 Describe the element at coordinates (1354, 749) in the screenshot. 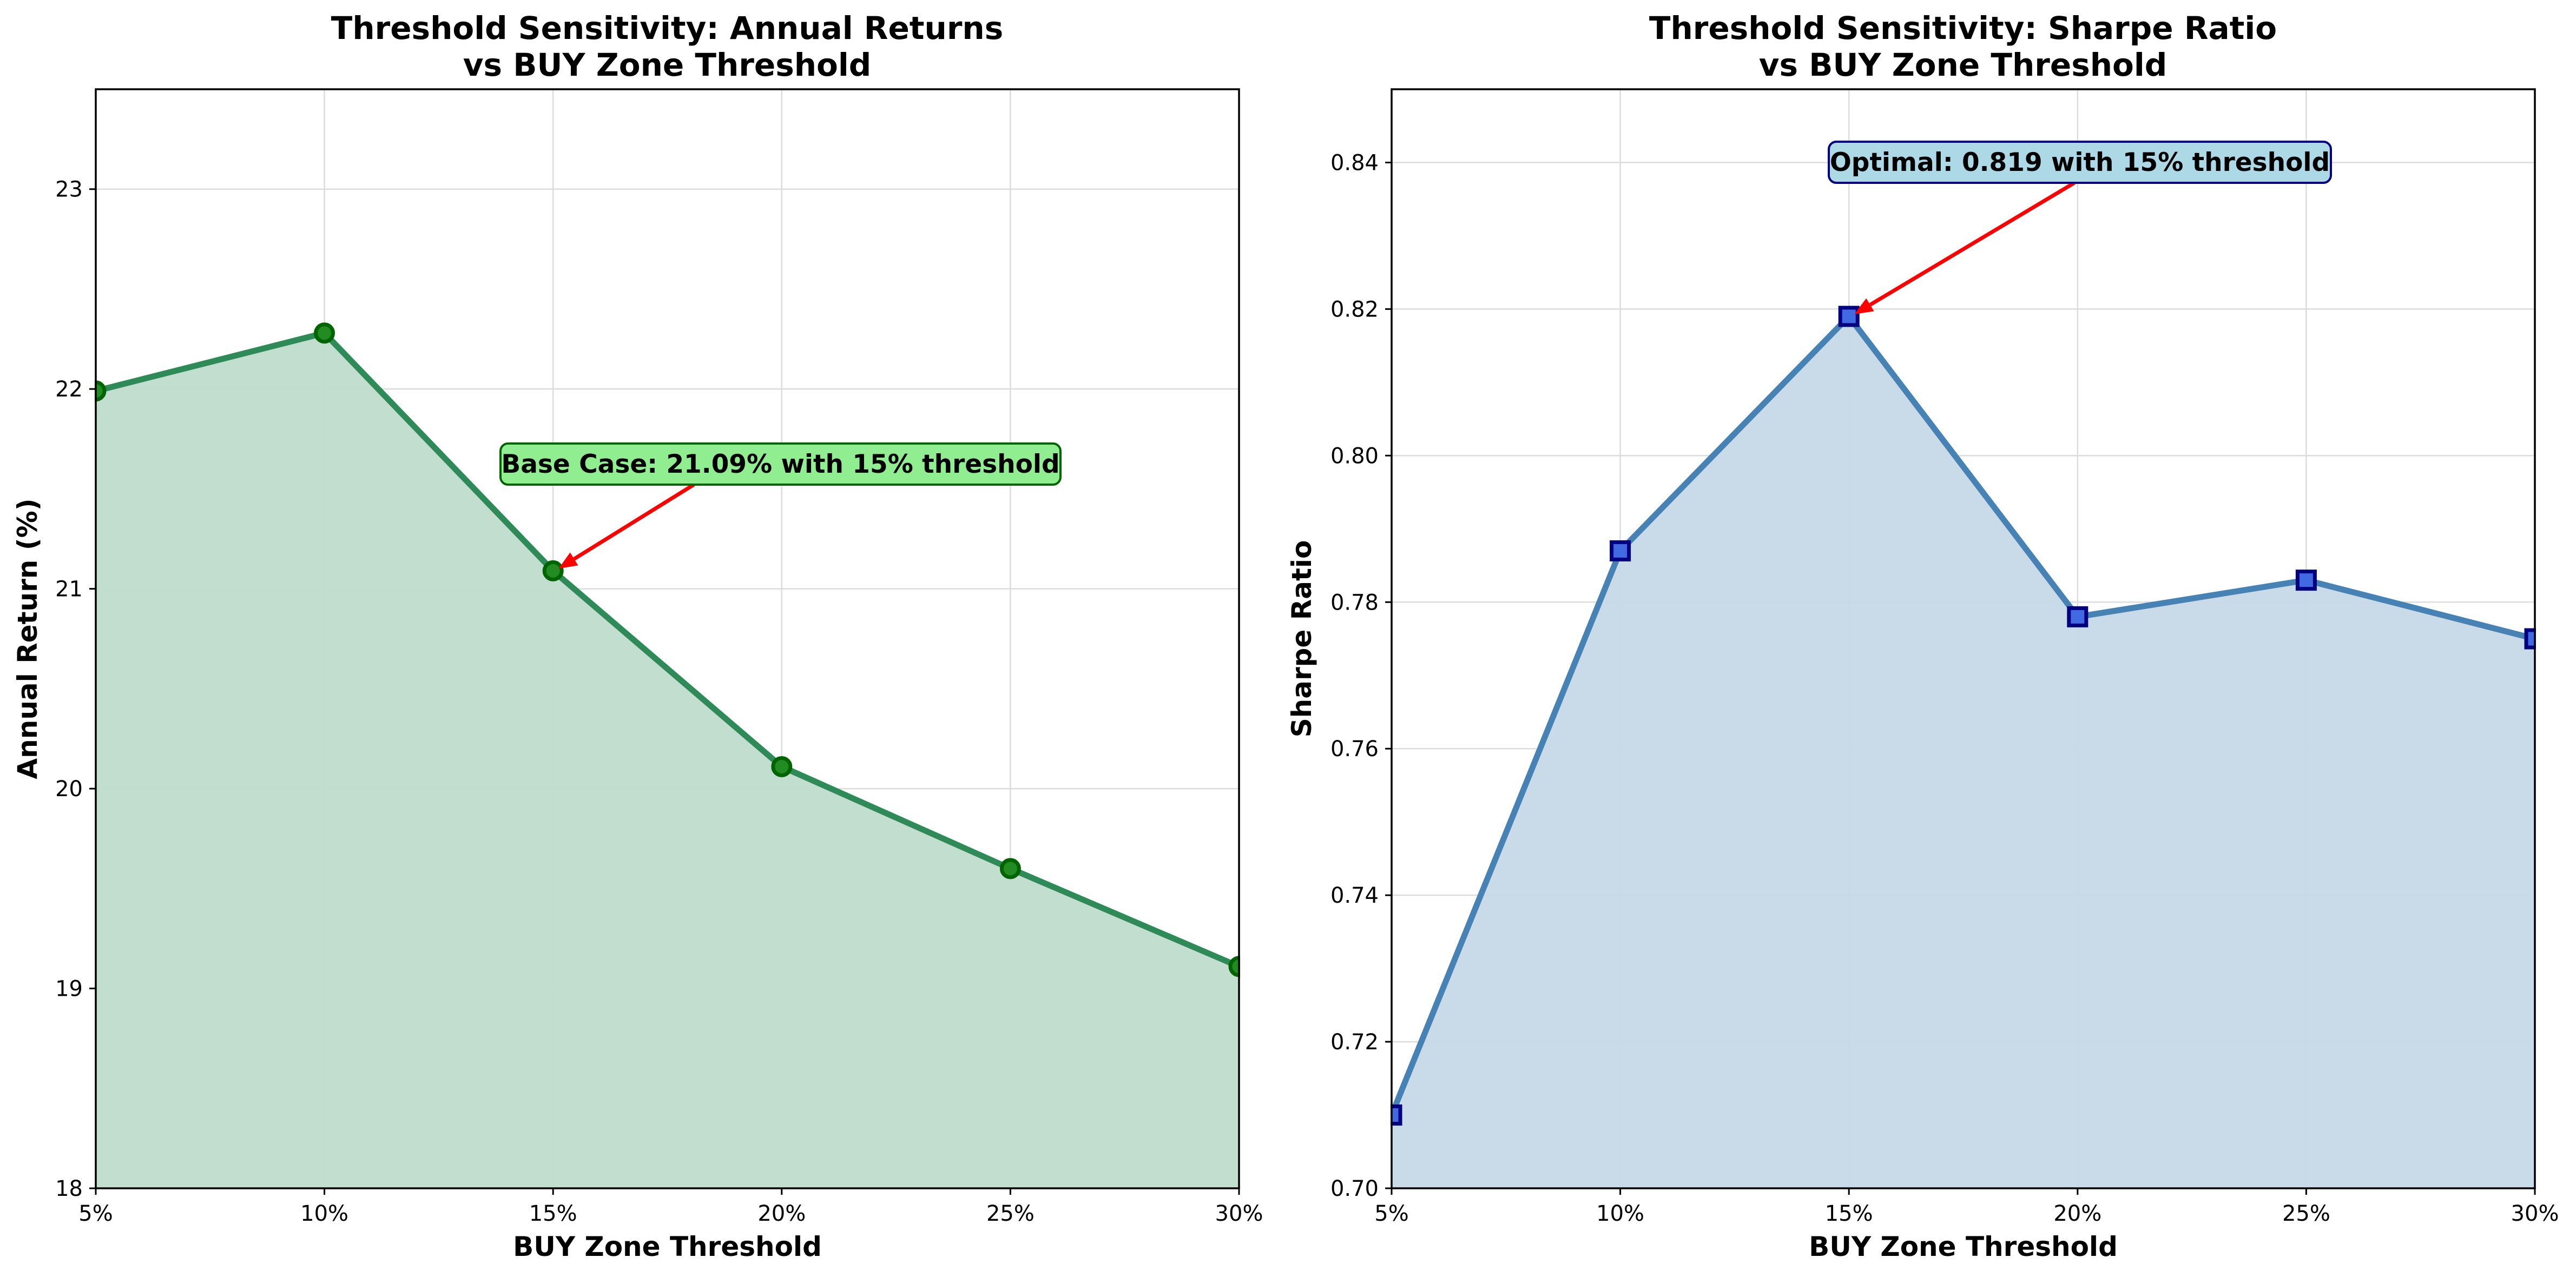

I see `y-tick-label: 0.76` at that location.